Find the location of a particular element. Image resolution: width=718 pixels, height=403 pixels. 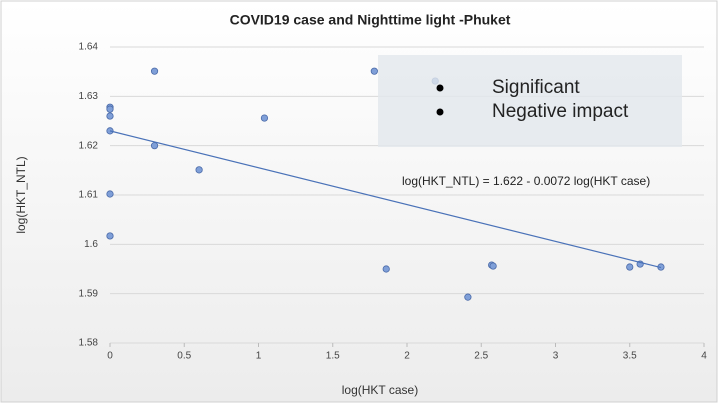

y-tick-label: 1.59 is located at coordinates (89, 293).